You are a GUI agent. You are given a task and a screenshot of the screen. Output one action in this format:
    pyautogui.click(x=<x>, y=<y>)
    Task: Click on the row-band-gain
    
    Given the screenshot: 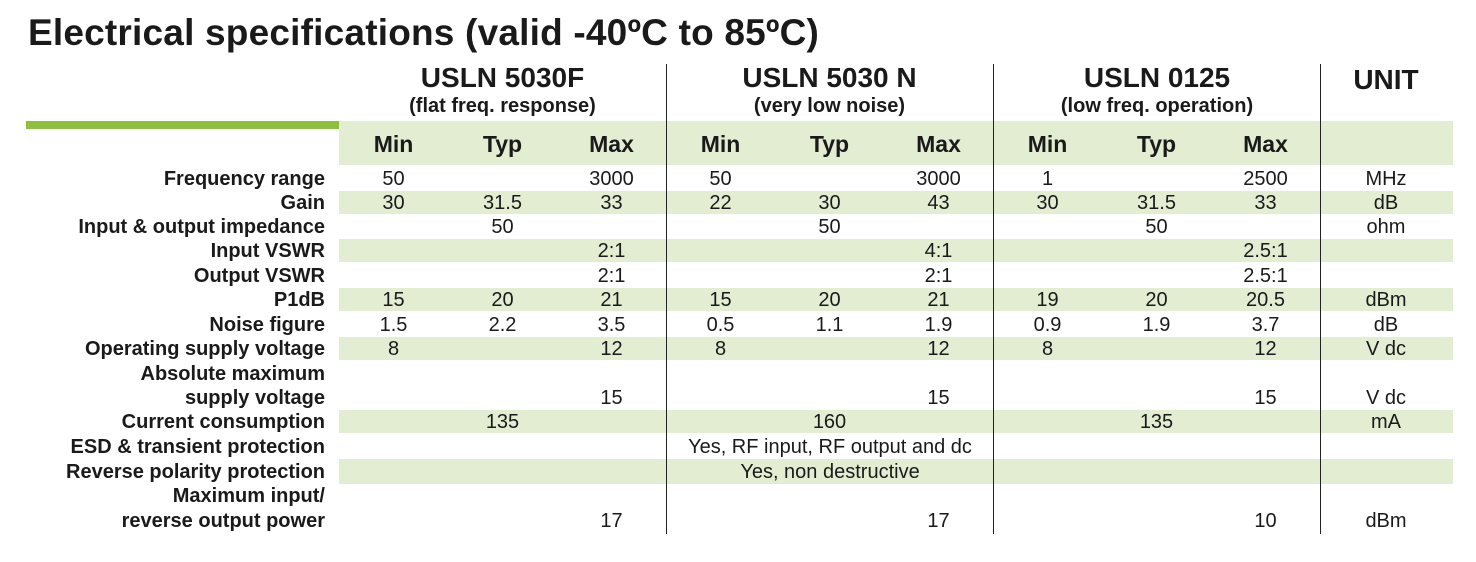 What is the action you would take?
    pyautogui.click(x=896, y=202)
    